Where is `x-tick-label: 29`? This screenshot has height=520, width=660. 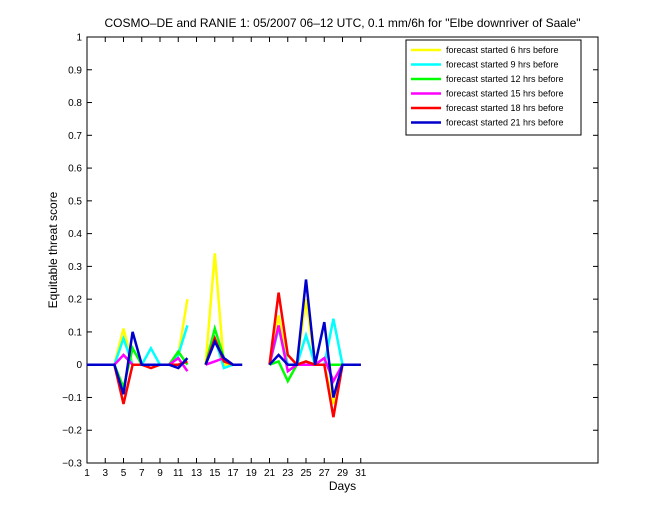 x-tick-label: 29 is located at coordinates (343, 473).